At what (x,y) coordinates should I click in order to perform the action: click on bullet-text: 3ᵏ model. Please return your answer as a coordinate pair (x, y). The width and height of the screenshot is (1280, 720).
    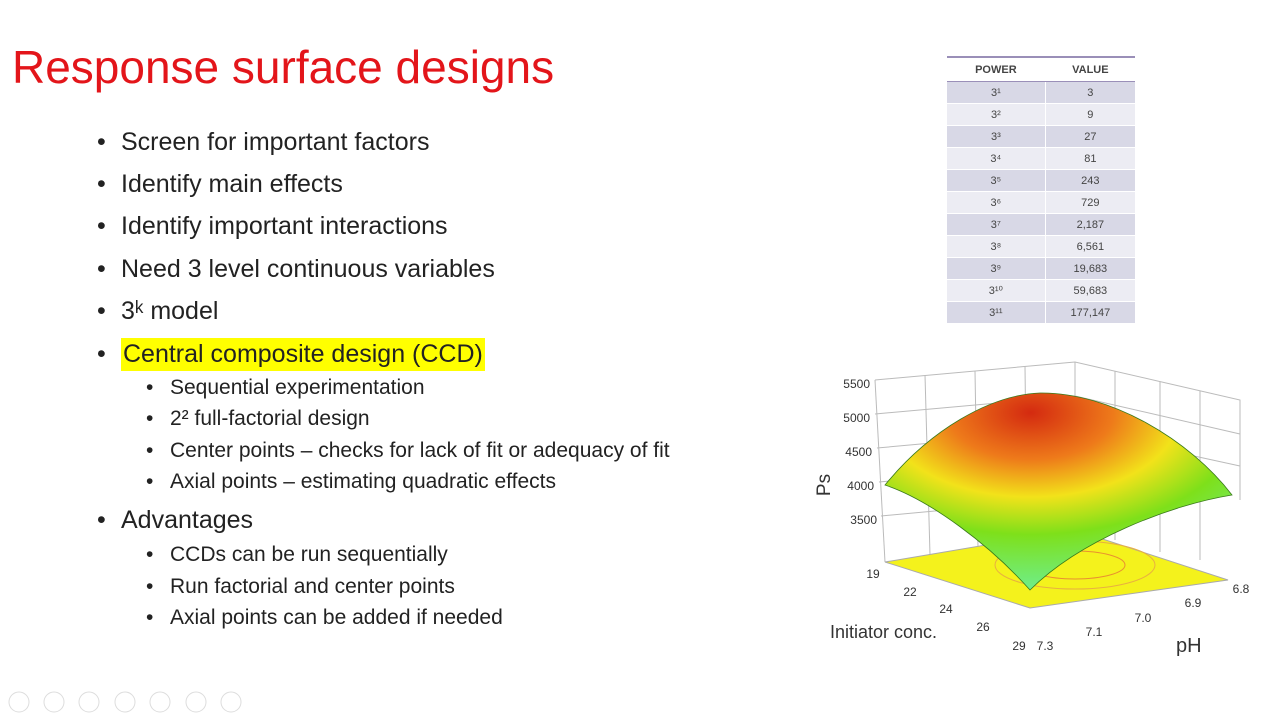
    Looking at the image, I should click on (170, 311).